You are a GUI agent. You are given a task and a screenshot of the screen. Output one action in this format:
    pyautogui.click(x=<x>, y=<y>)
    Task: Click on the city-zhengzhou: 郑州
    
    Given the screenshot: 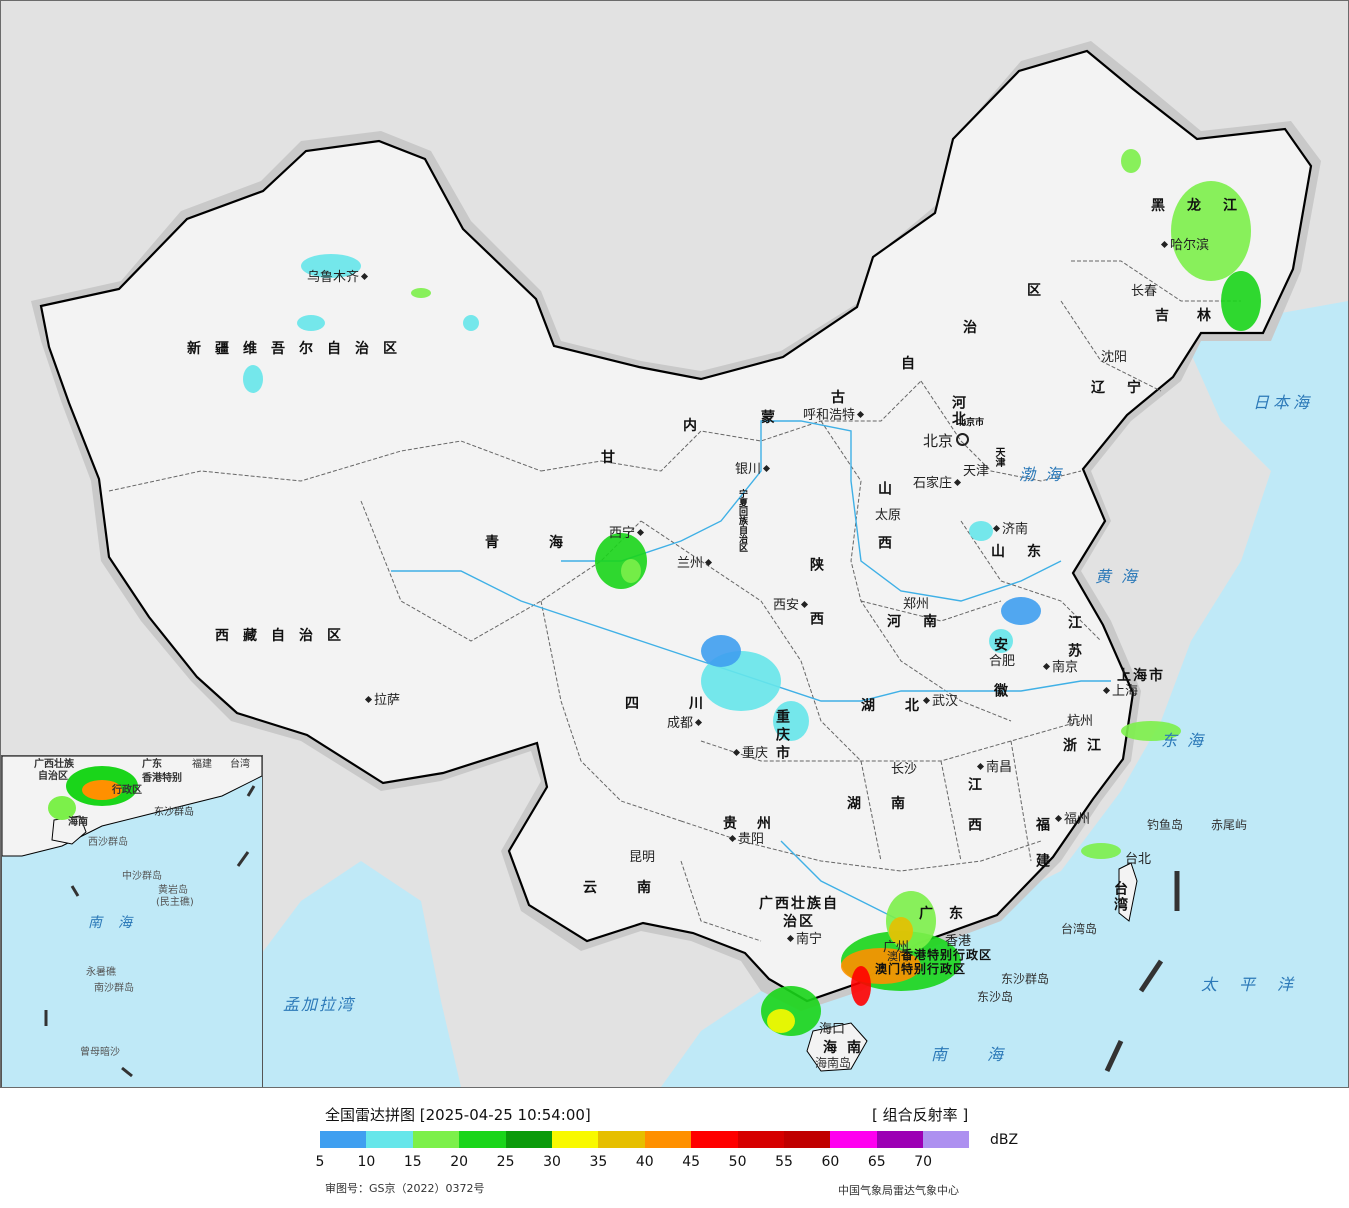 What is the action you would take?
    pyautogui.click(x=916, y=604)
    